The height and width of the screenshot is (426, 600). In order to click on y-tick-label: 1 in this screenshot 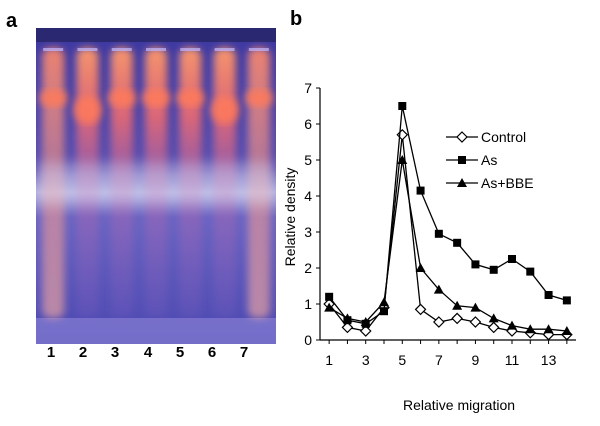, I will do `click(308, 304)`.